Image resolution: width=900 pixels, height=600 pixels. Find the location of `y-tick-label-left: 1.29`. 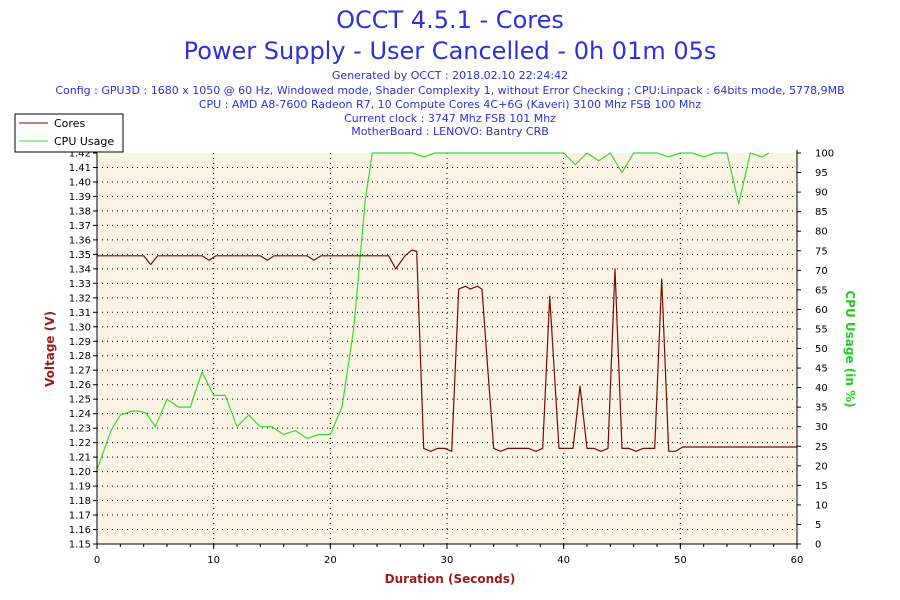

y-tick-label-left: 1.29 is located at coordinates (80, 342).